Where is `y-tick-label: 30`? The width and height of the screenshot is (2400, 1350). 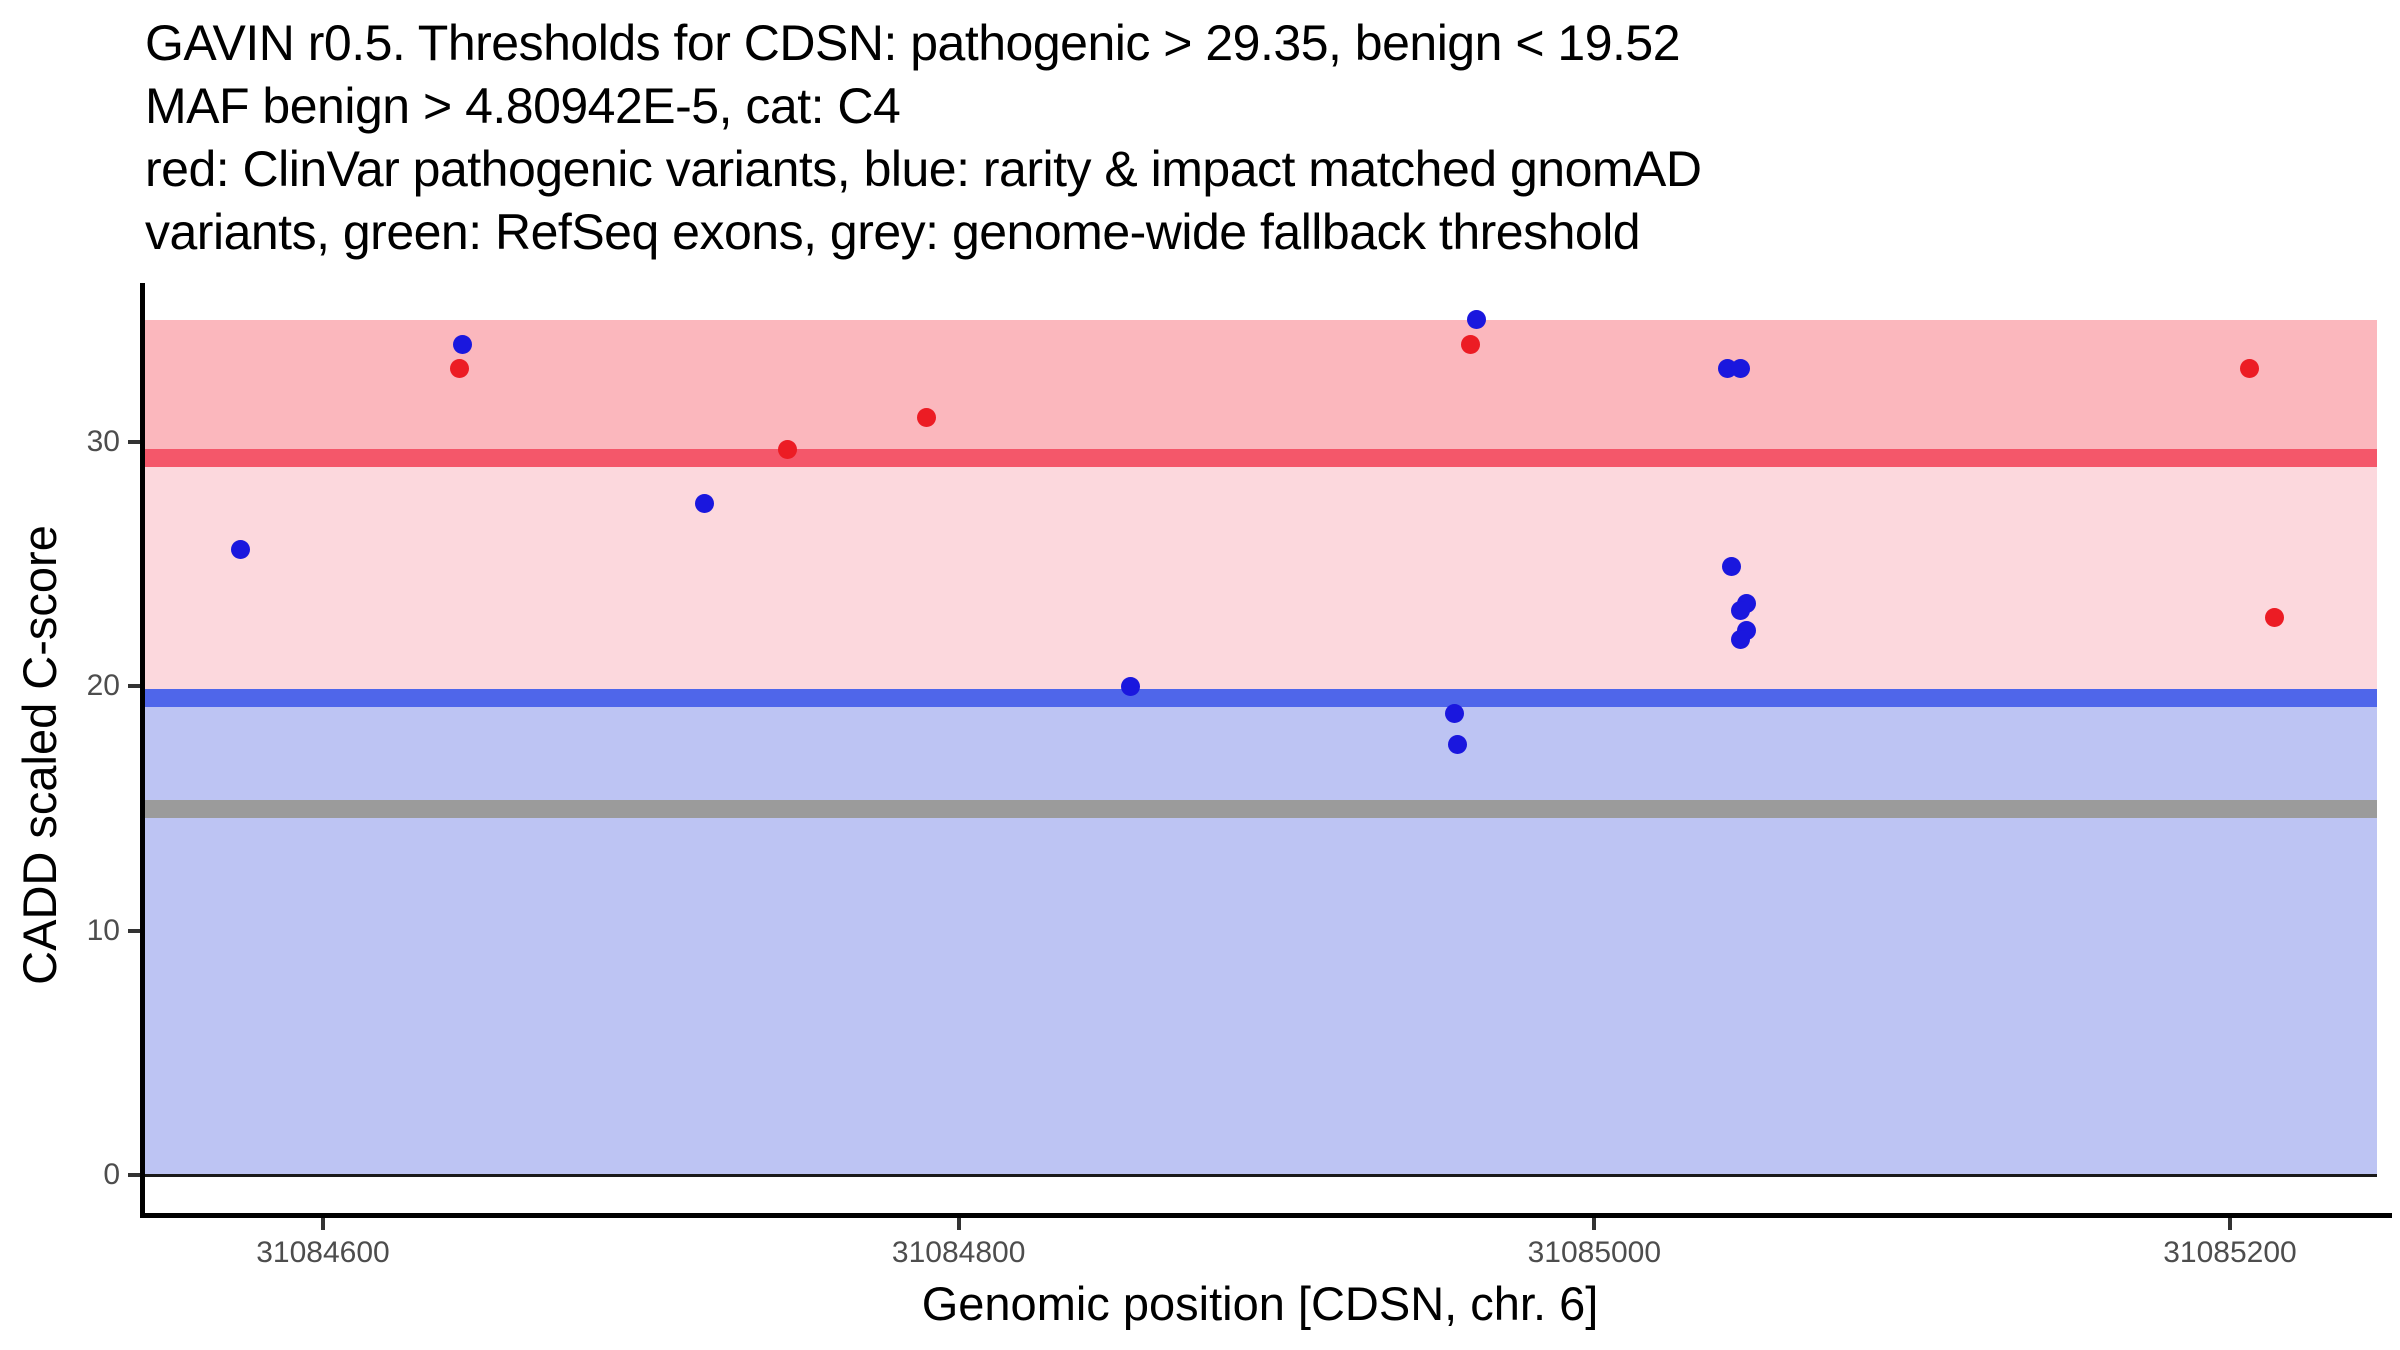 y-tick-label: 30 is located at coordinates (103, 441).